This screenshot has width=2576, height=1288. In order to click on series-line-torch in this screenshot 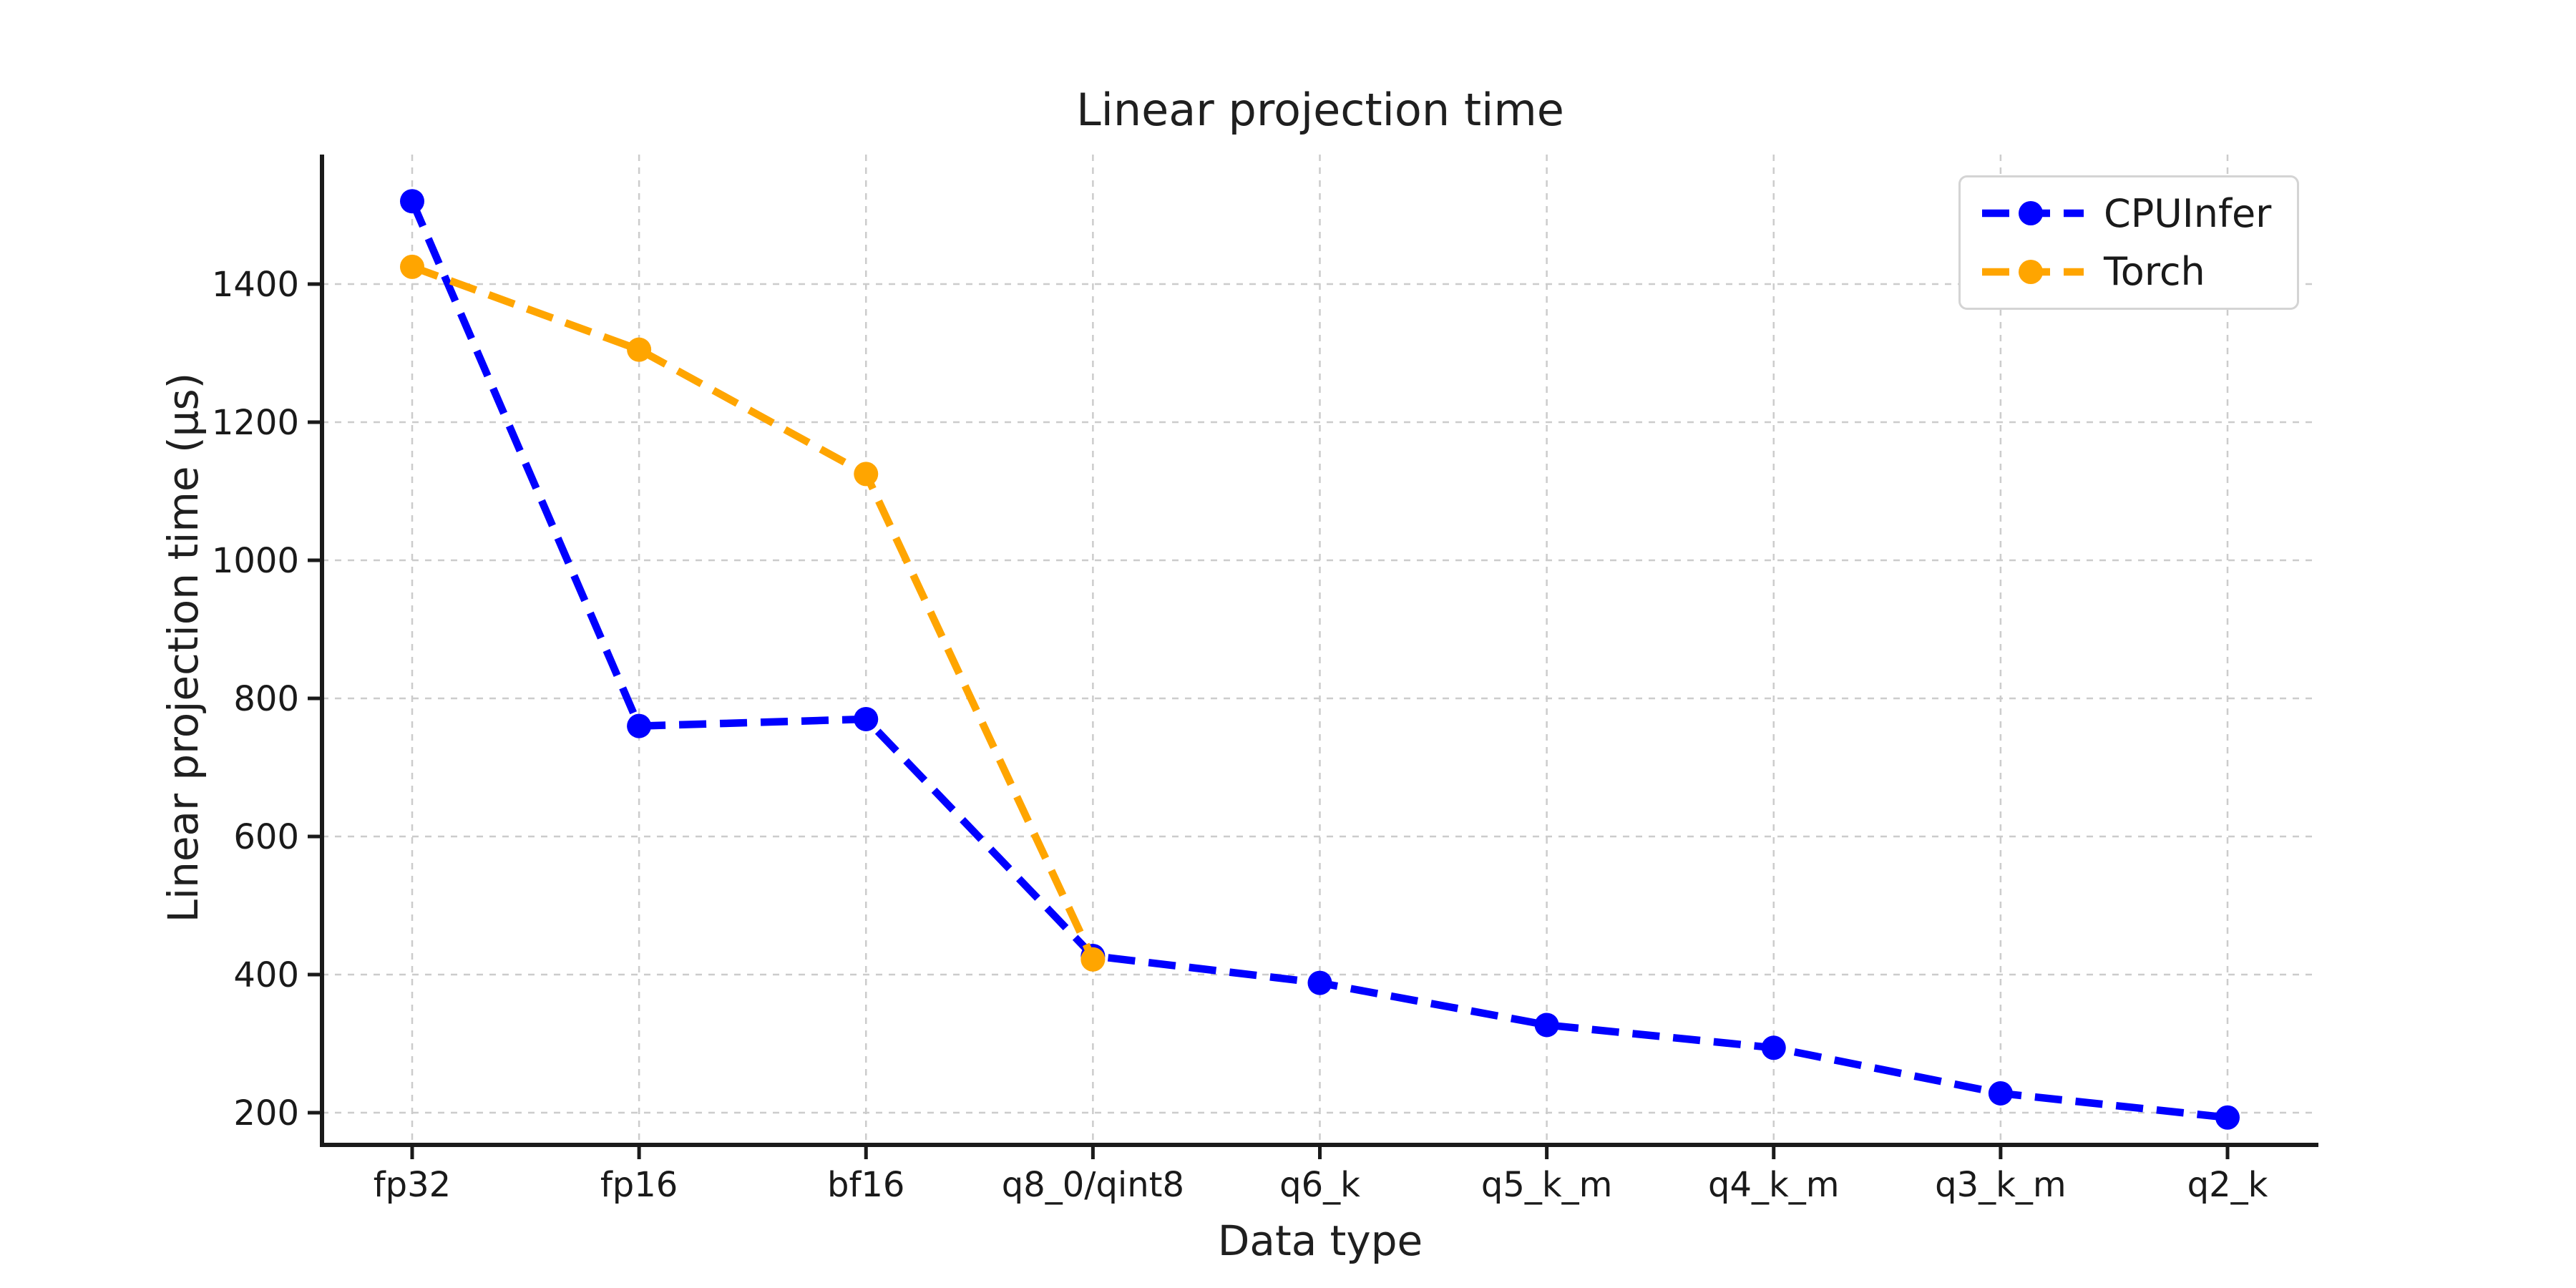, I will do `click(754, 612)`.